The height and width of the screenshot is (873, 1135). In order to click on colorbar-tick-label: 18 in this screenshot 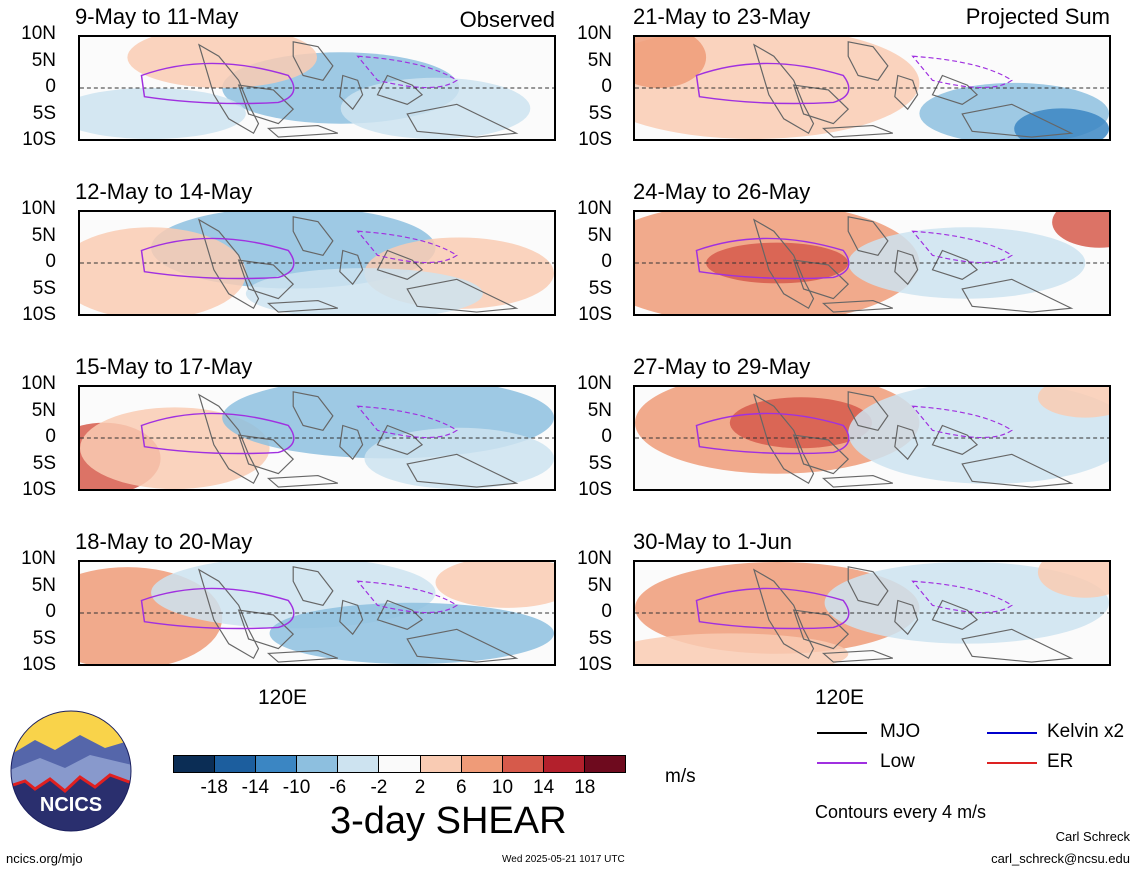, I will do `click(585, 787)`.